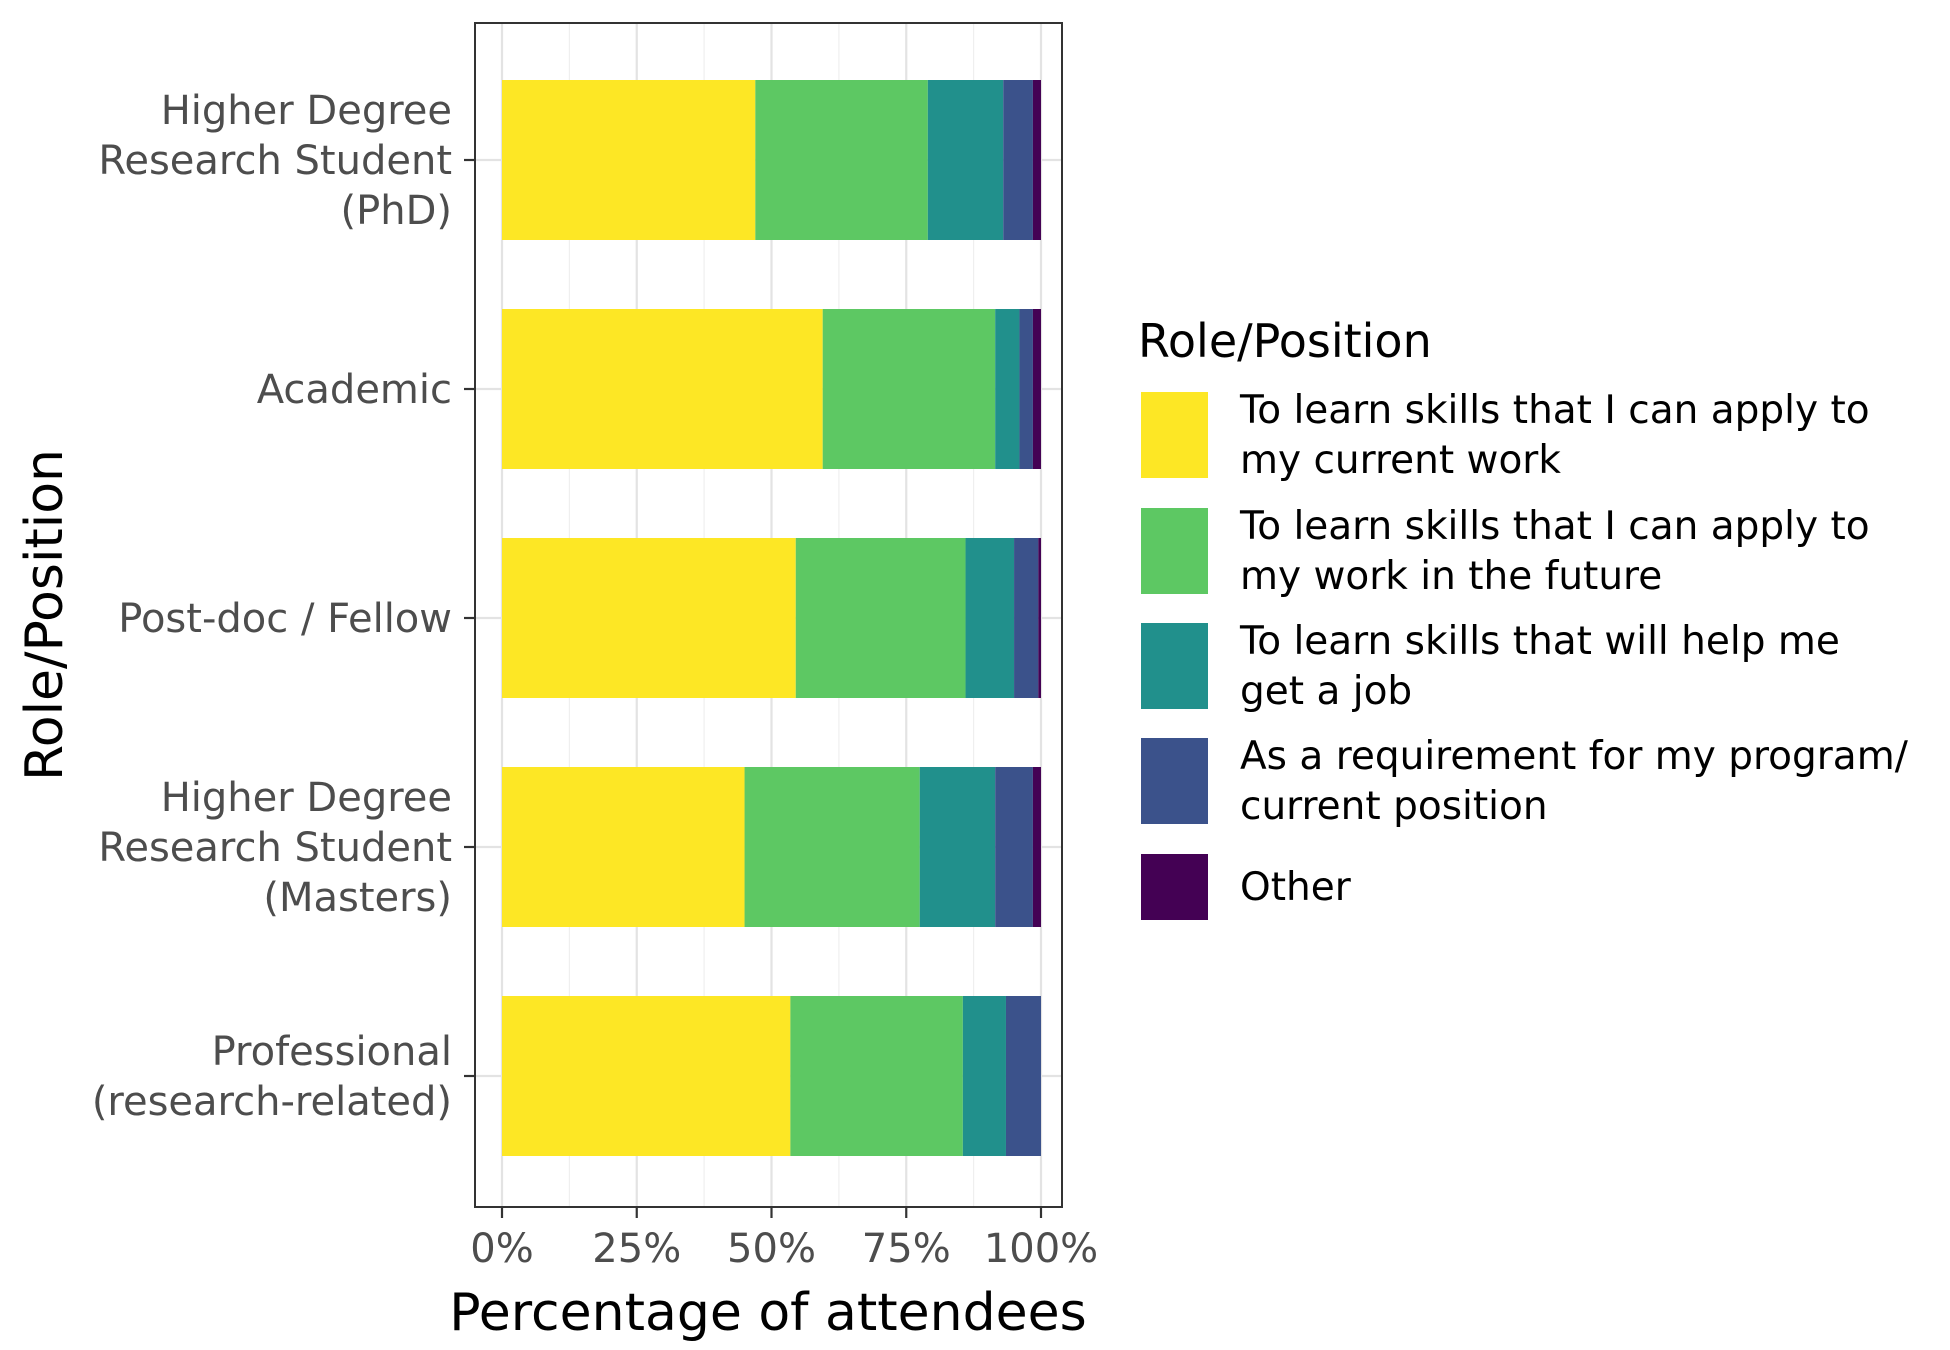  Describe the element at coordinates (1451, 576) in the screenshot. I see `legend-label: my work in the future` at that location.